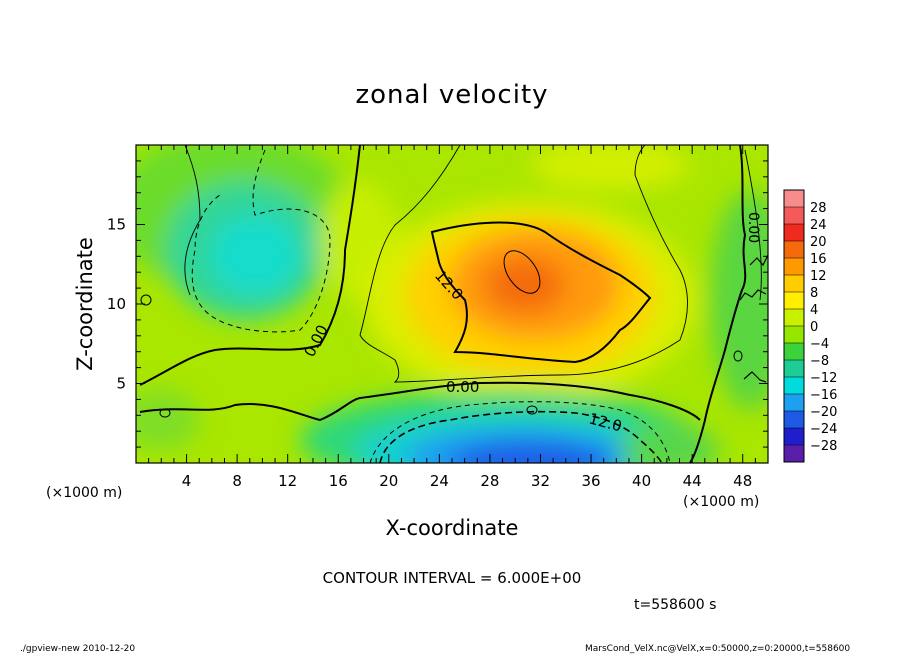 Image resolution: width=904 pixels, height=654 pixels. I want to click on x-tick-label: 20, so click(388, 481).